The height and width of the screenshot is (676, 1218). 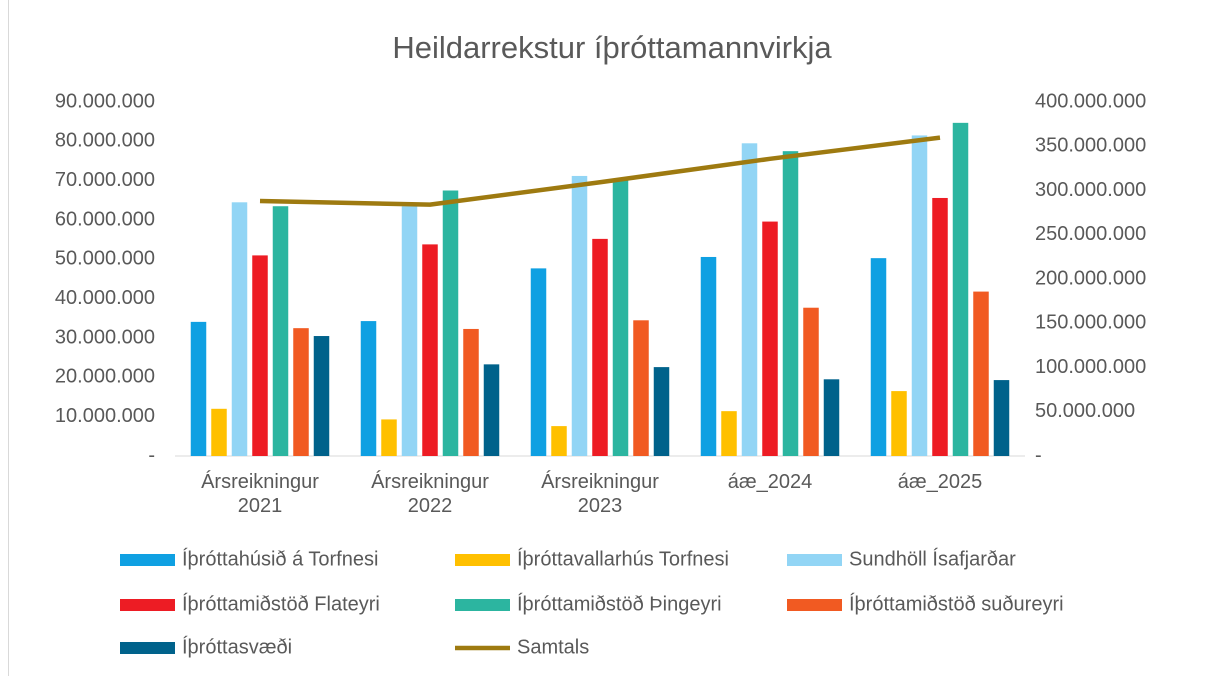 What do you see at coordinates (612, 47) in the screenshot?
I see `chart-title: Heildarrekstur íþróttamannvirkja` at bounding box center [612, 47].